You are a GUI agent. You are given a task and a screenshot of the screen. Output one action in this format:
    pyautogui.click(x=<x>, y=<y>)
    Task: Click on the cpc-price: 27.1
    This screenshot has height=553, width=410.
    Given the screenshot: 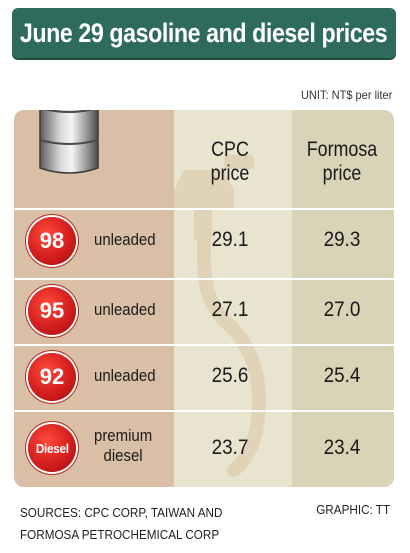 What is the action you would take?
    pyautogui.click(x=230, y=309)
    